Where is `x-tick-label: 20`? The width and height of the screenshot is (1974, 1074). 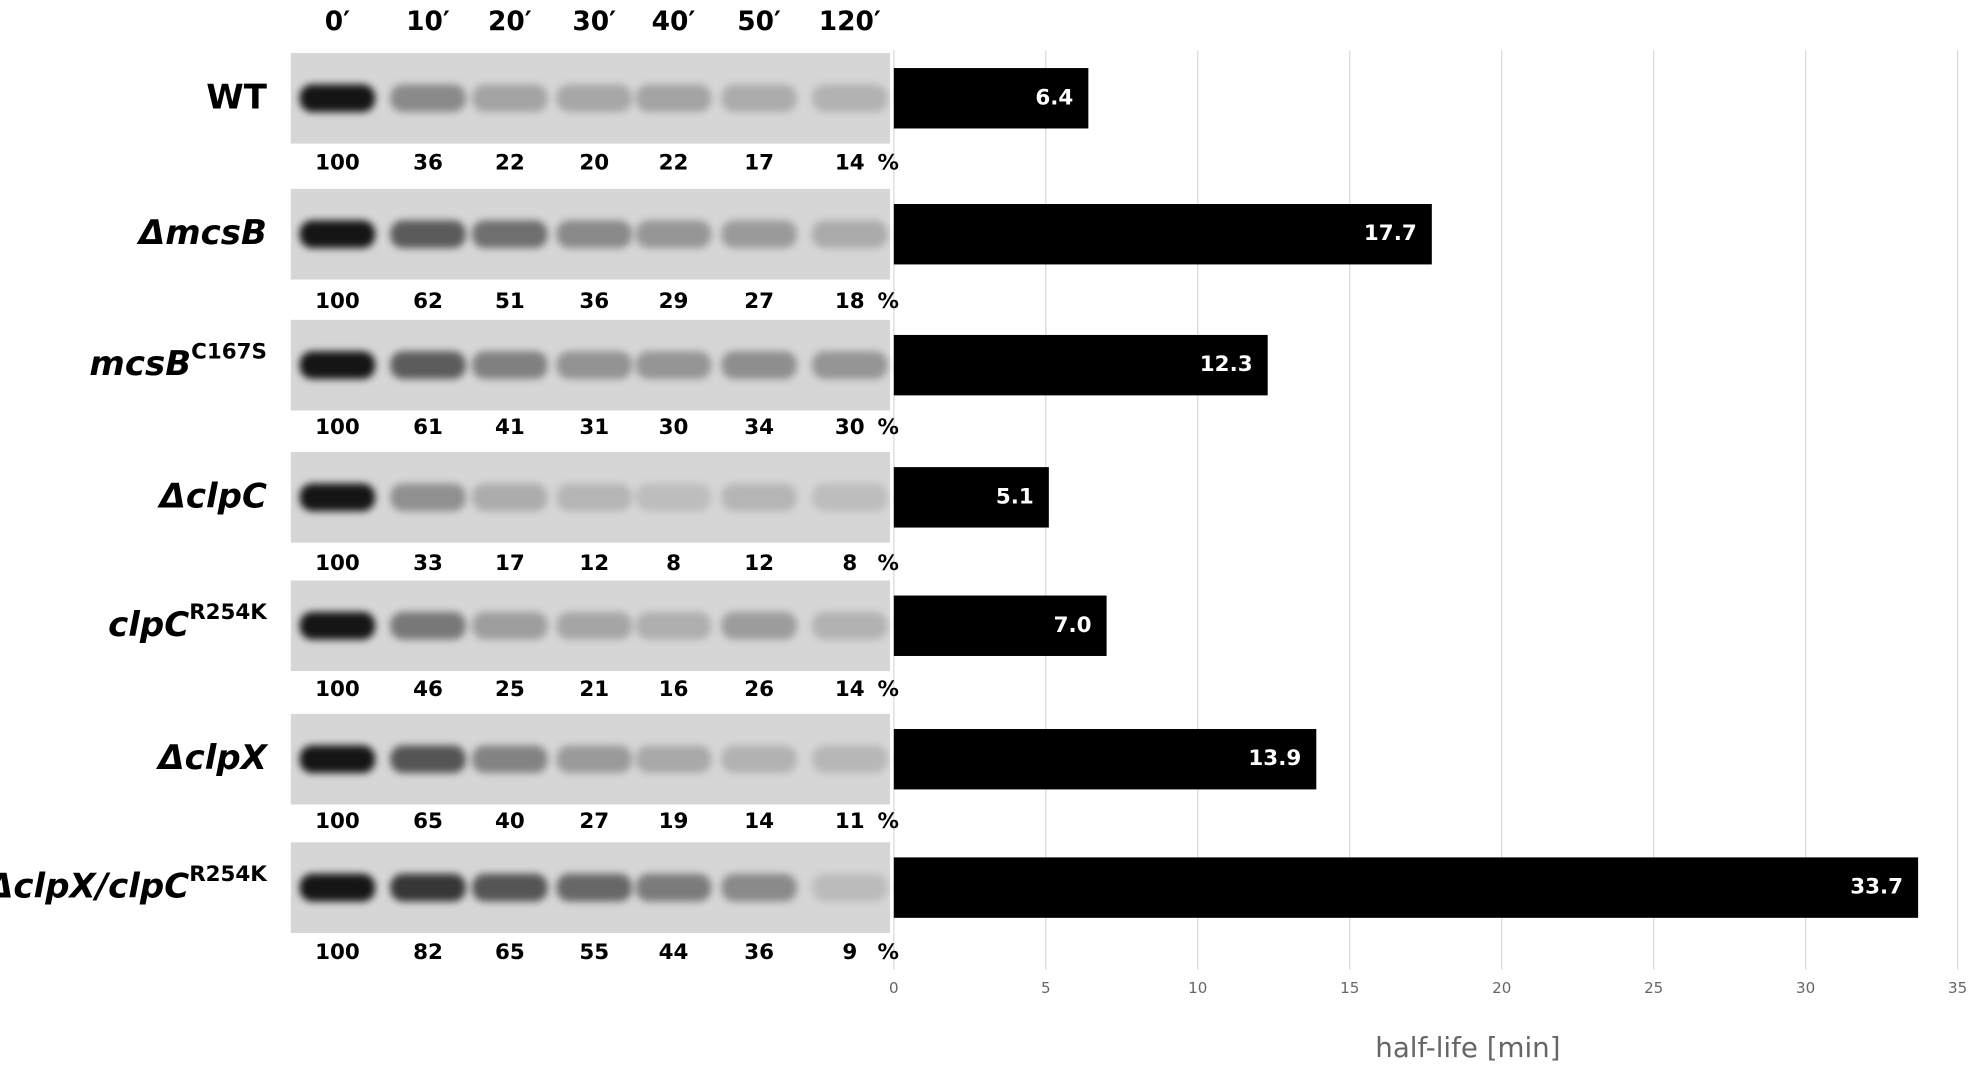 x-tick-label: 20 is located at coordinates (1501, 988).